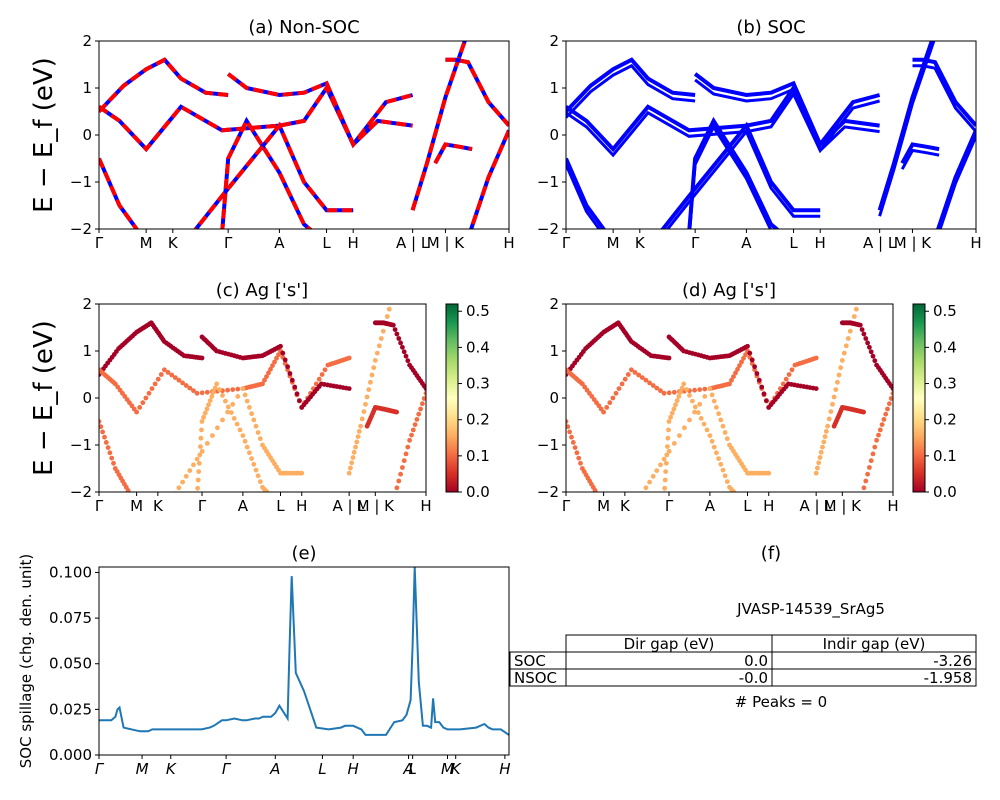  I want to click on band-line-soc, so click(786, 110).